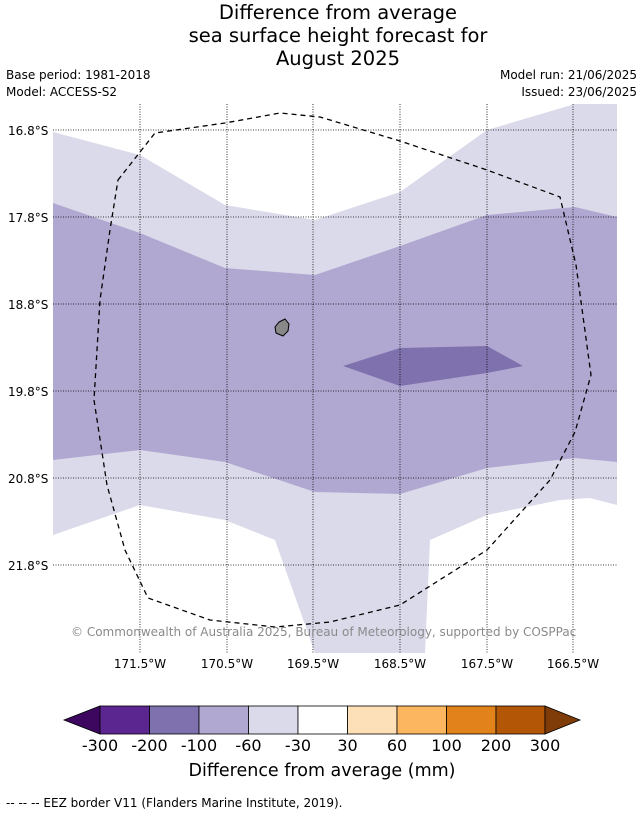  Describe the element at coordinates (338, 58) in the screenshot. I see `title-line-3: August 2025` at that location.